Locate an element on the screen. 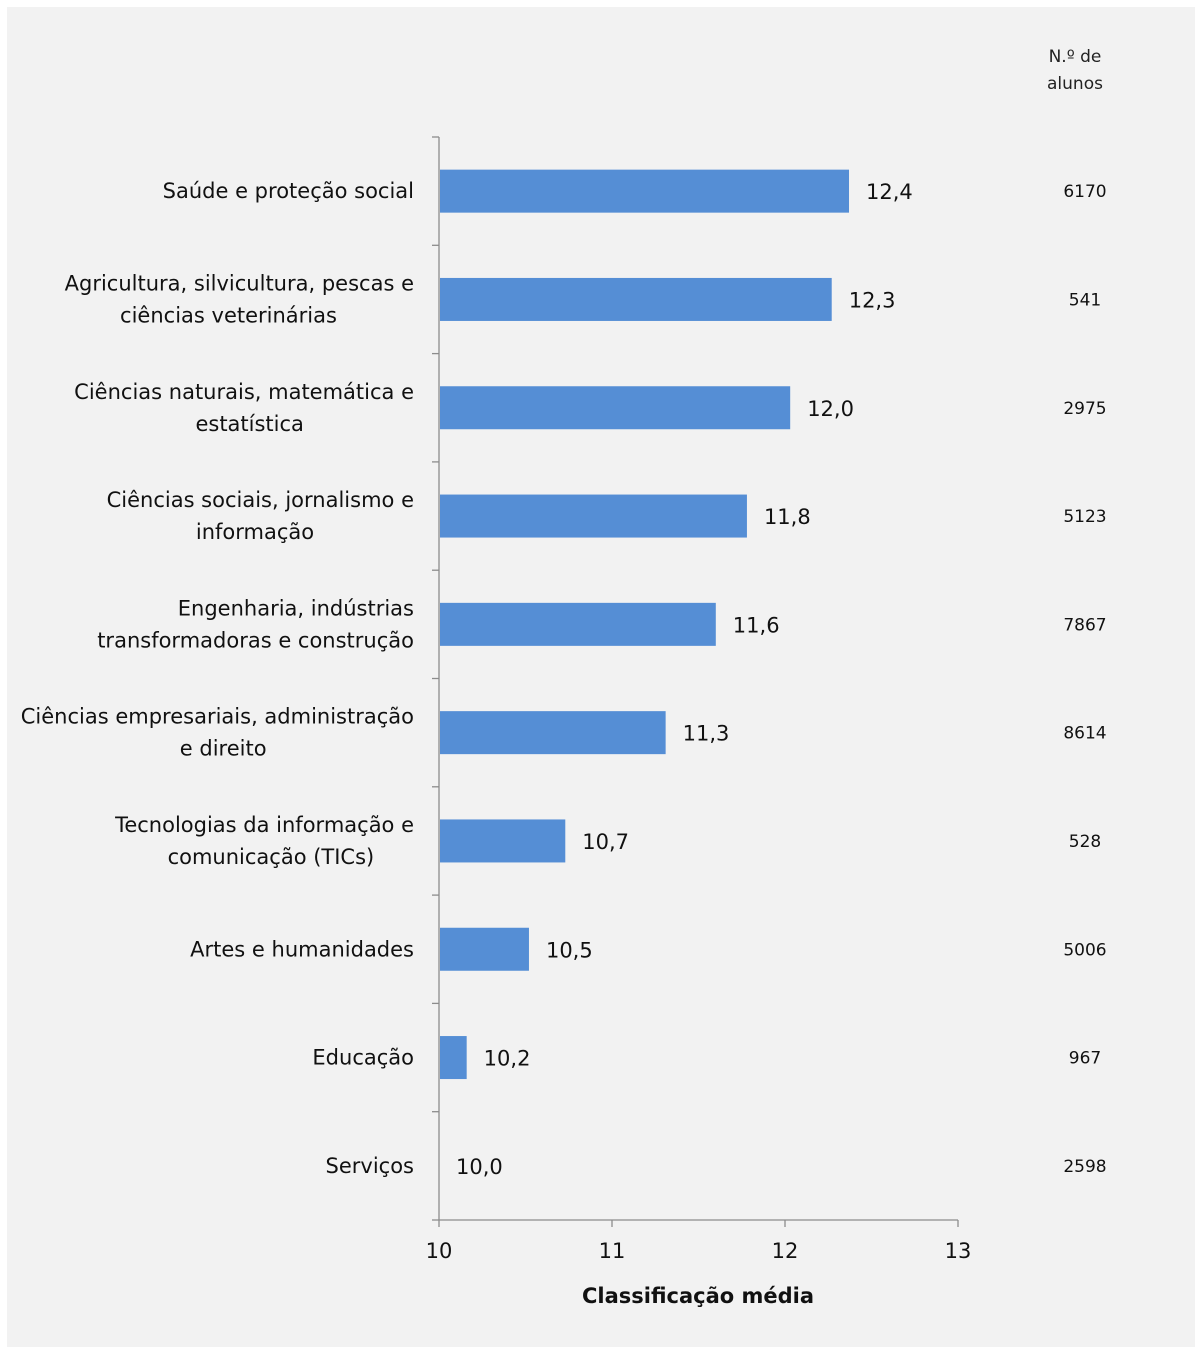 The width and height of the screenshot is (1203, 1355). students-header: N.º de alunos is located at coordinates (1075, 71).